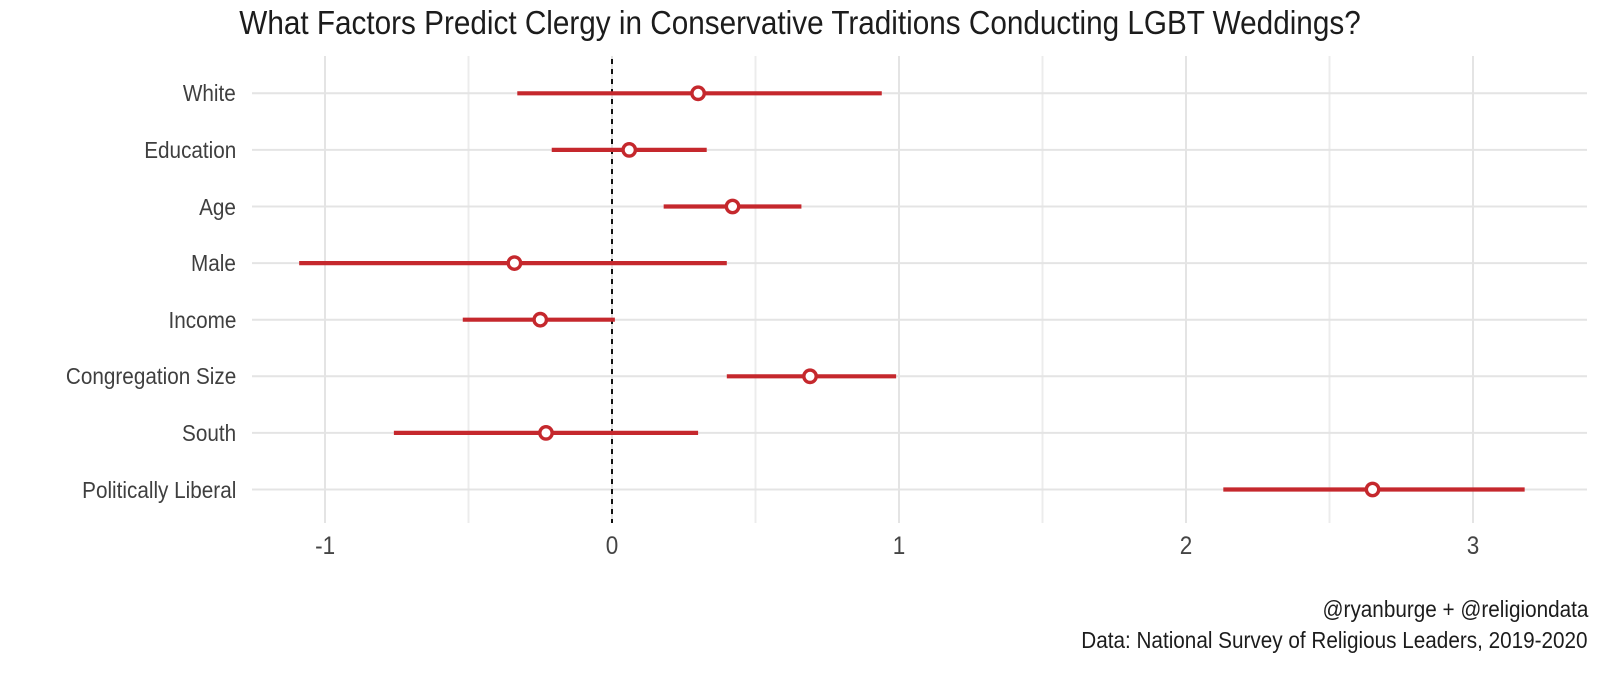 This screenshot has width=1600, height=673. What do you see at coordinates (118, 93) in the screenshot?
I see `y-axis-label: White` at bounding box center [118, 93].